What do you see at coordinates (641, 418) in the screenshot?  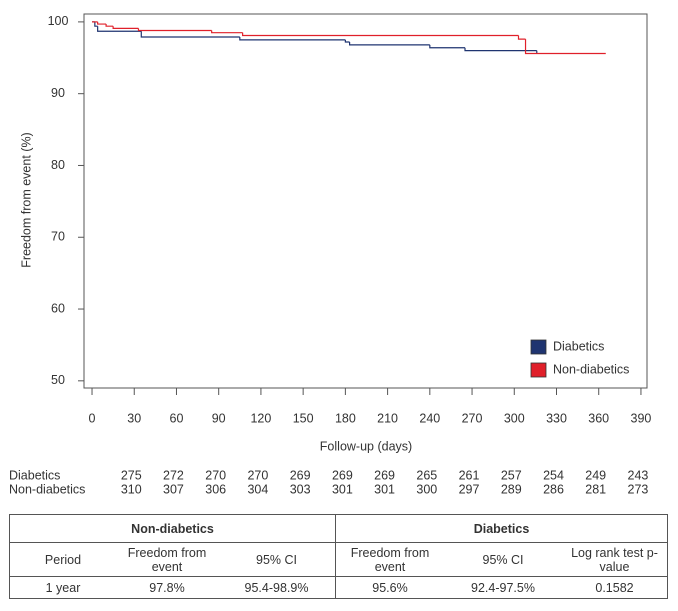 I see `x-tick-label: 390` at bounding box center [641, 418].